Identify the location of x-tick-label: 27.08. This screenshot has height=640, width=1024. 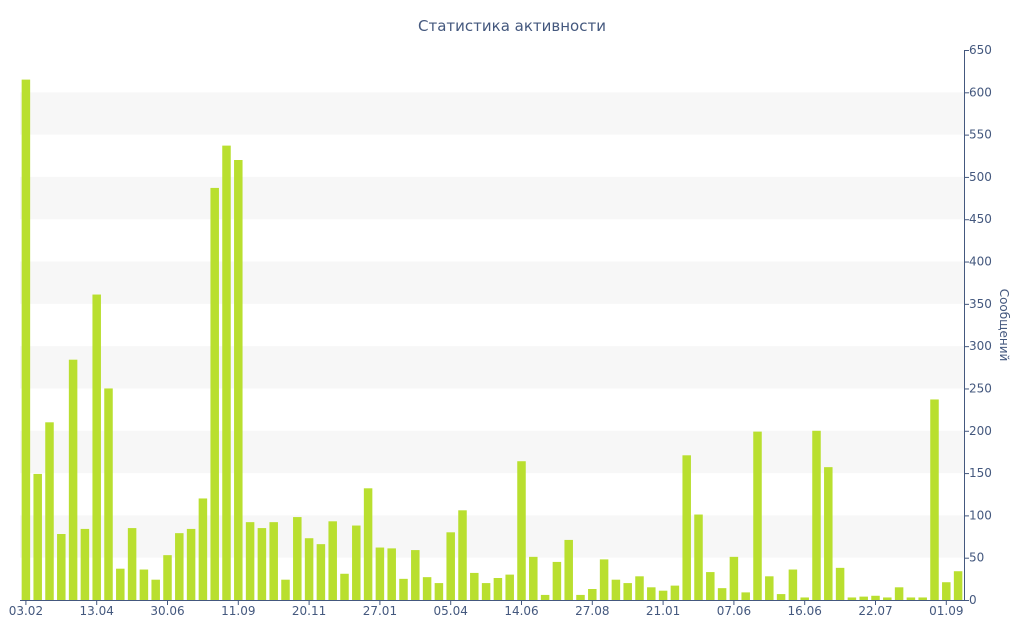
(592, 611).